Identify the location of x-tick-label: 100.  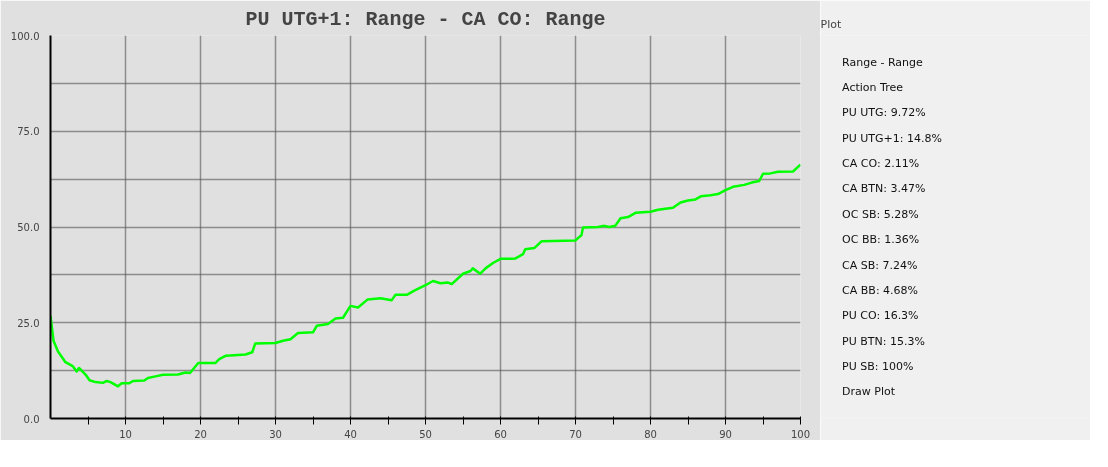
(800, 434).